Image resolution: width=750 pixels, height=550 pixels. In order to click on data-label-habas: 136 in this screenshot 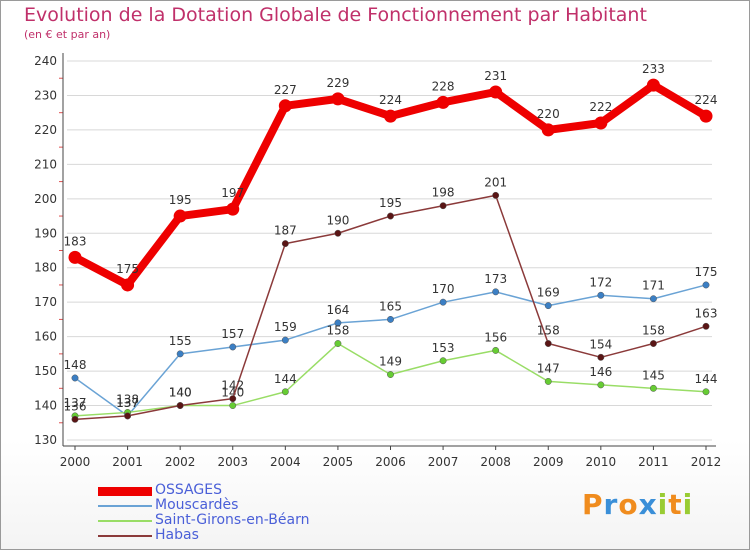, I will do `click(75, 406)`.